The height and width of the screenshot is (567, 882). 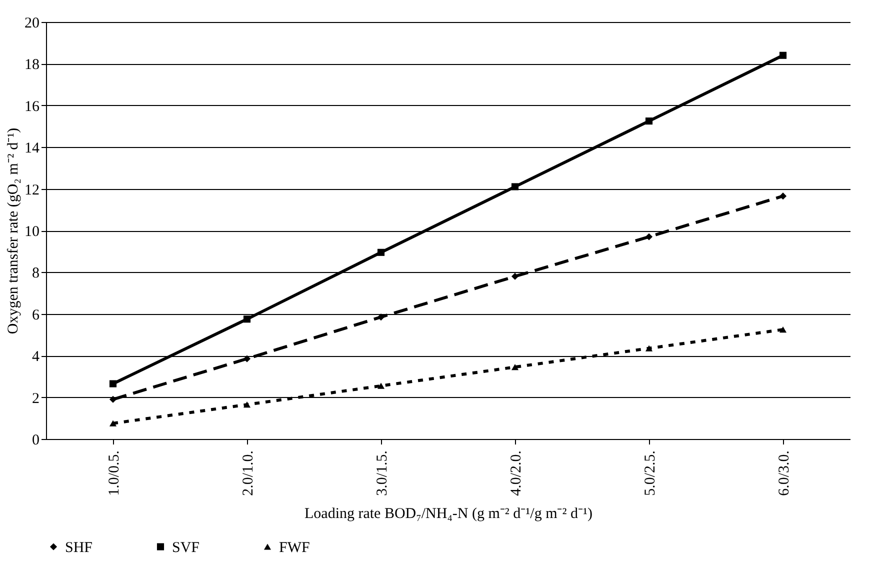 What do you see at coordinates (36, 357) in the screenshot?
I see `y-tick-label: 4` at bounding box center [36, 357].